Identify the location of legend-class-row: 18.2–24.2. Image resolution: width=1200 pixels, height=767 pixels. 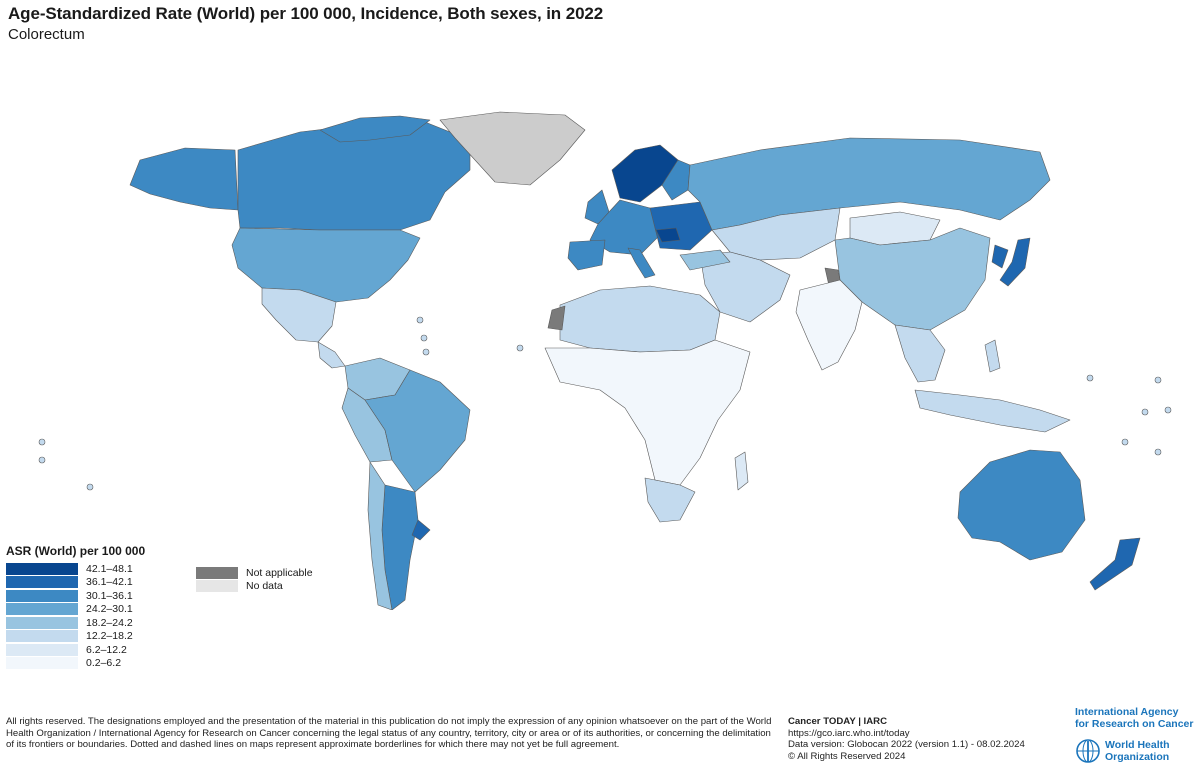
(75, 623).